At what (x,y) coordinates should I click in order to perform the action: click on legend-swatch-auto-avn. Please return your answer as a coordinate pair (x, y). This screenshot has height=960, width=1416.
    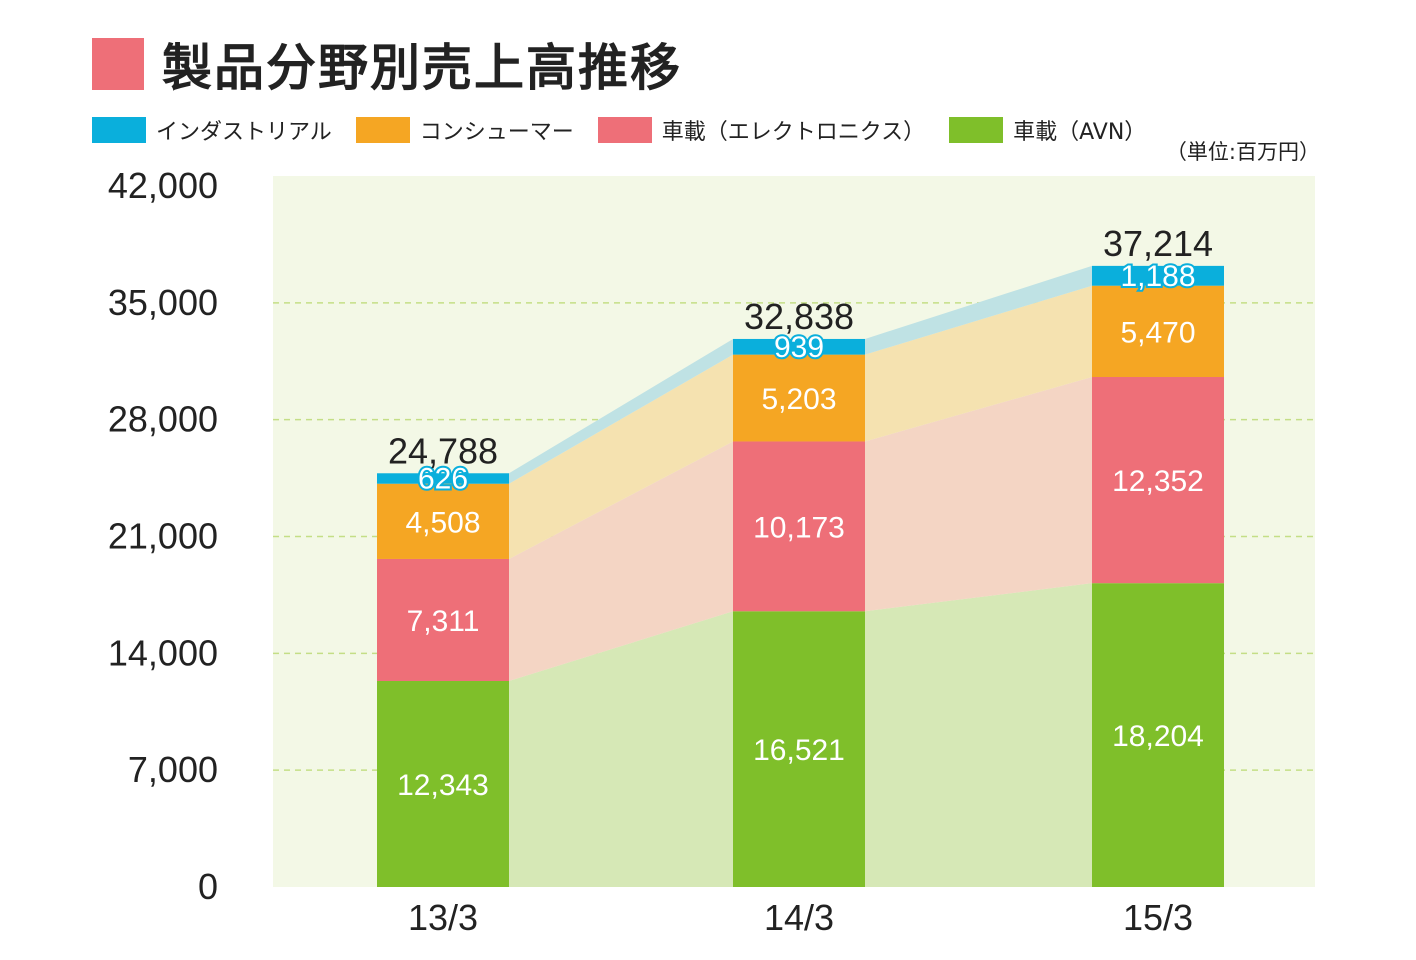
    Looking at the image, I should click on (976, 130).